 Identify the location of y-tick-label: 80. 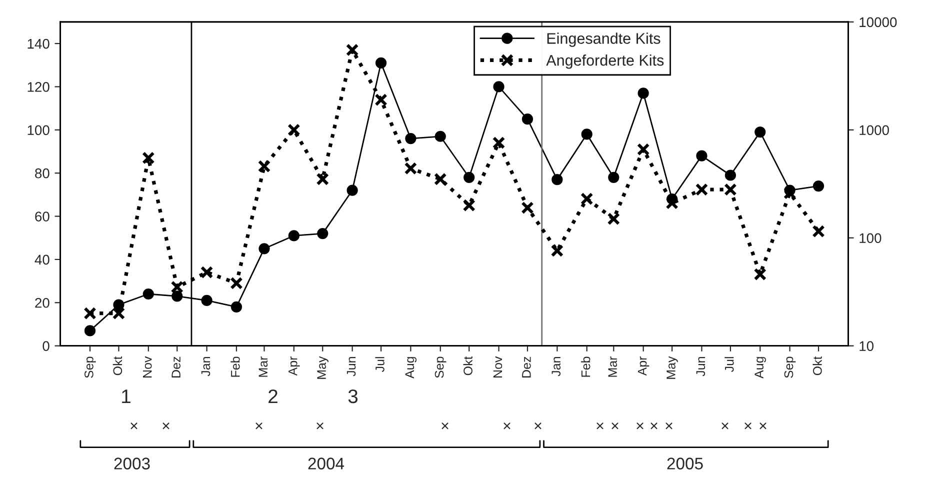
(42, 173).